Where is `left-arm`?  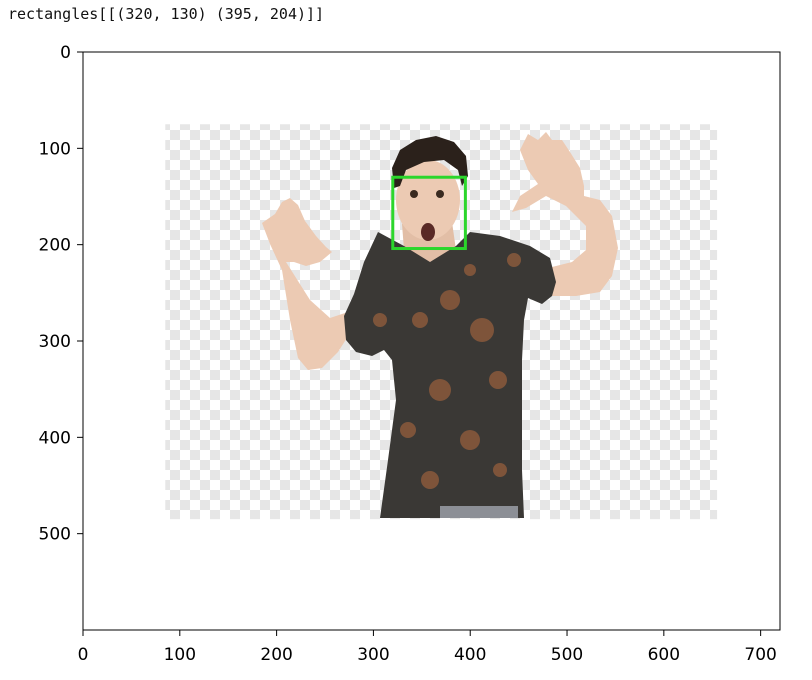
left-arm is located at coordinates (307, 284).